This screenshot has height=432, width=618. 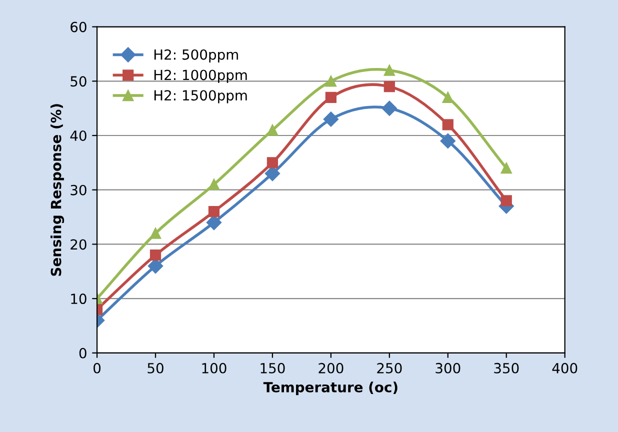 What do you see at coordinates (331, 368) in the screenshot?
I see `x-tick-label: 200` at bounding box center [331, 368].